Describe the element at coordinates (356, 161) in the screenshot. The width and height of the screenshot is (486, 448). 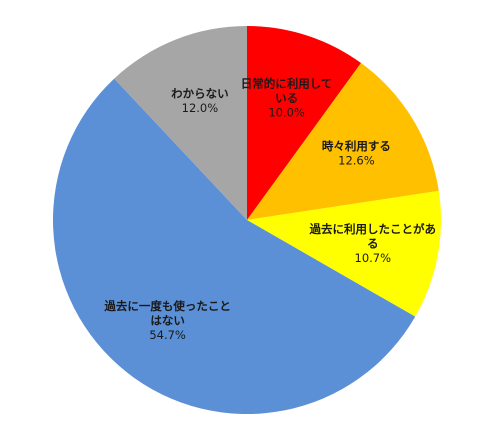
I see `slice-value-1: 12.6%` at that location.